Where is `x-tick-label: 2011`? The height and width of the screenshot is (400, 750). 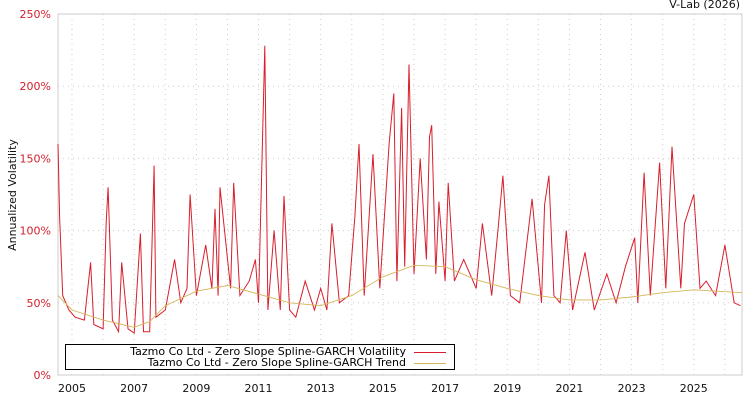
x-tick-label: 2011 is located at coordinates (259, 388).